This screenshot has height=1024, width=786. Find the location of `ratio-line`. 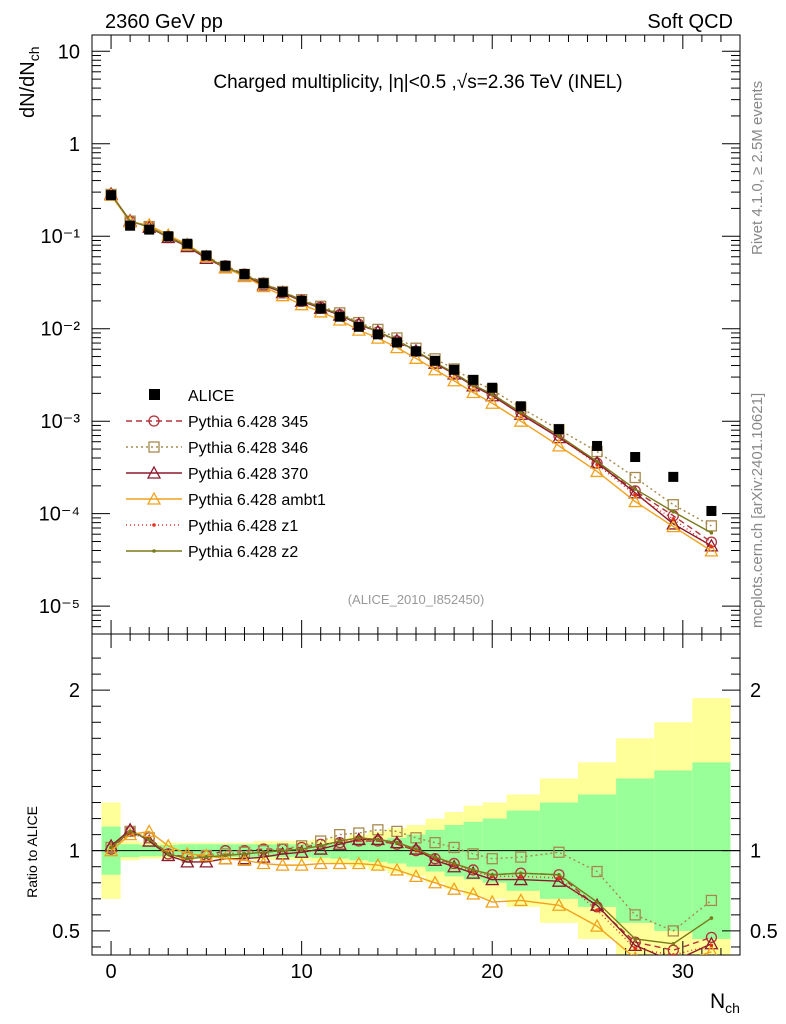

ratio-line is located at coordinates (411, 892).